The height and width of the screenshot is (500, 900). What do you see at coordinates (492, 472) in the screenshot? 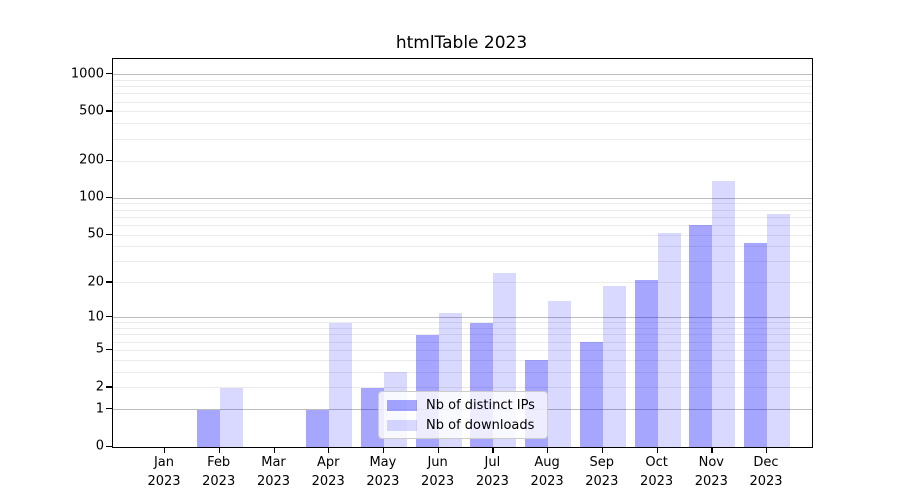
I see `x-tick-label-jul: Jul 2023` at bounding box center [492, 472].